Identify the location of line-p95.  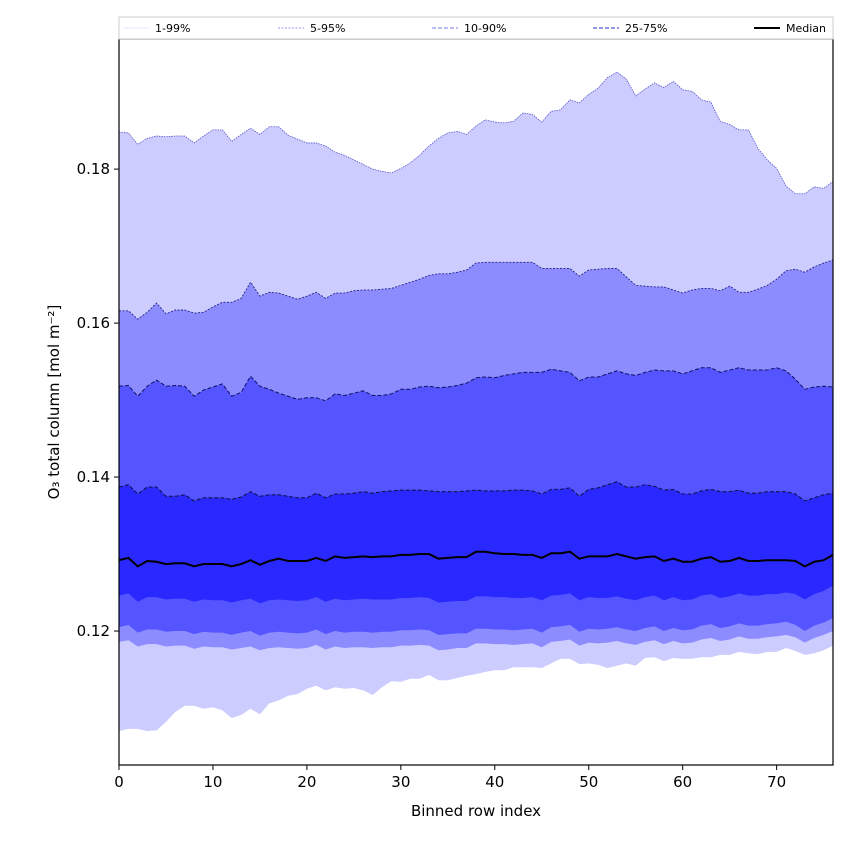
(476, 289).